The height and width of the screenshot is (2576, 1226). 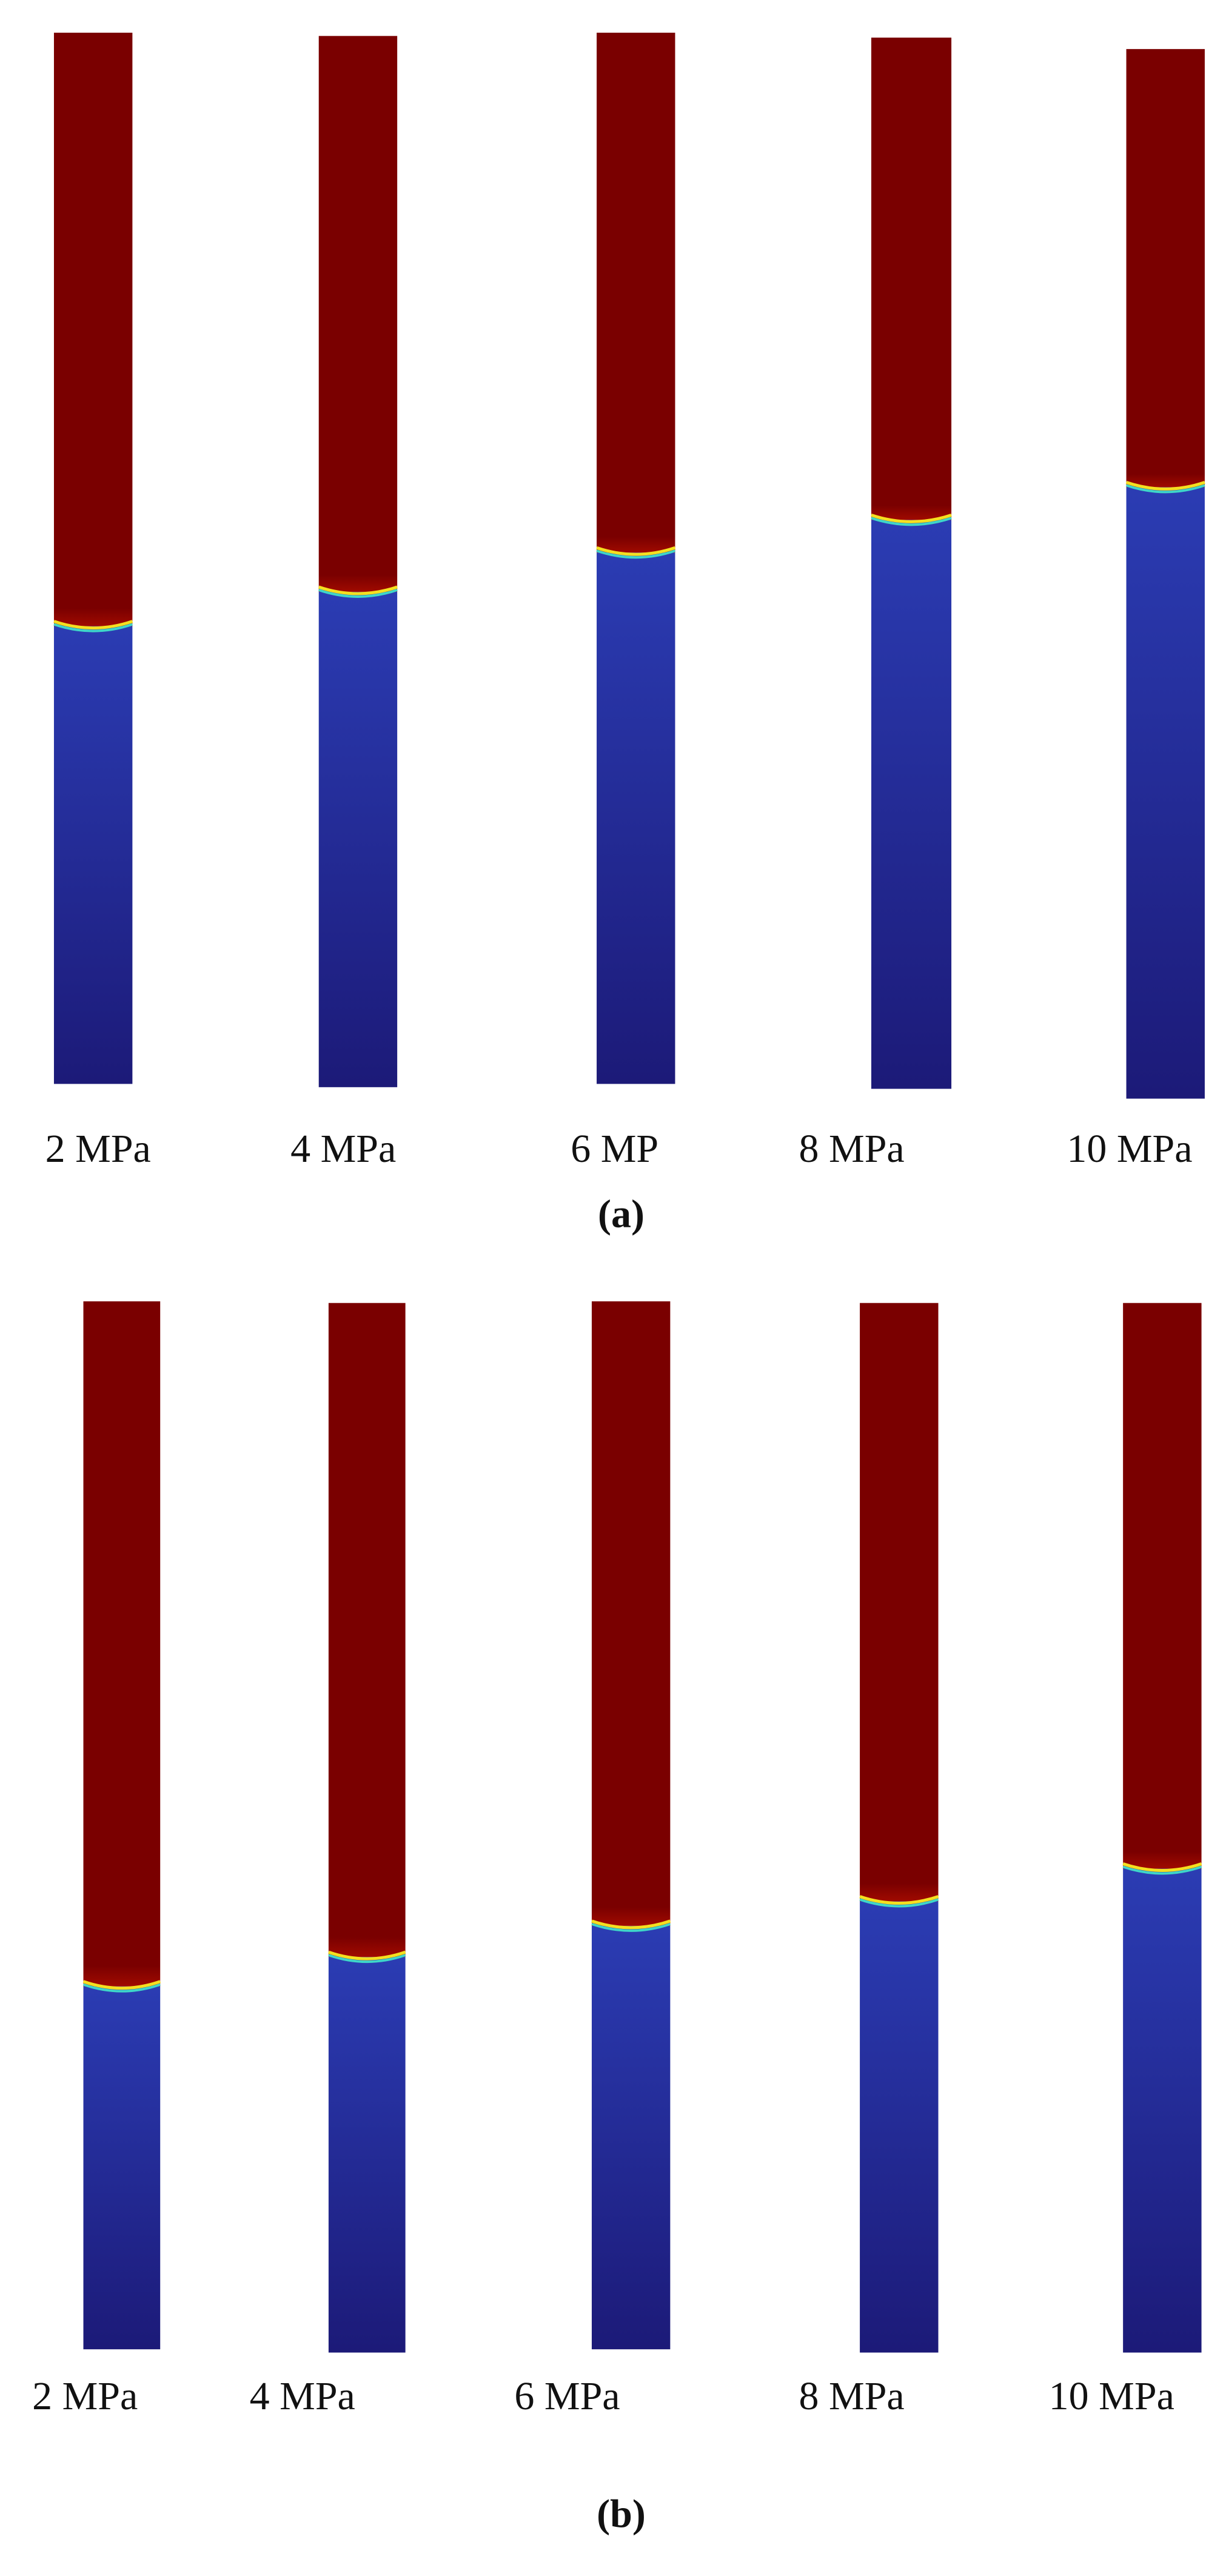 I want to click on column-label: 6 MPa, so click(x=567, y=2396).